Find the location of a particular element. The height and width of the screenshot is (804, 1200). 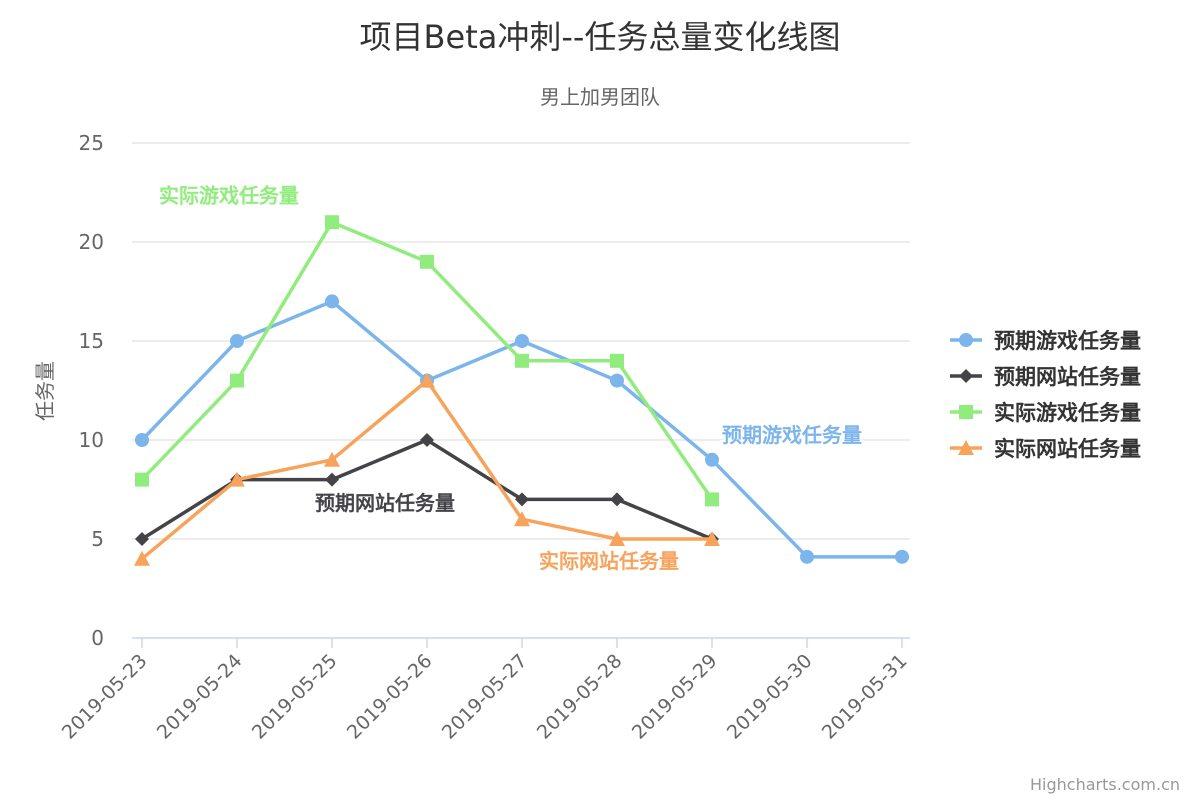

x-tick-label: 2019-05-28 is located at coordinates (580, 697).